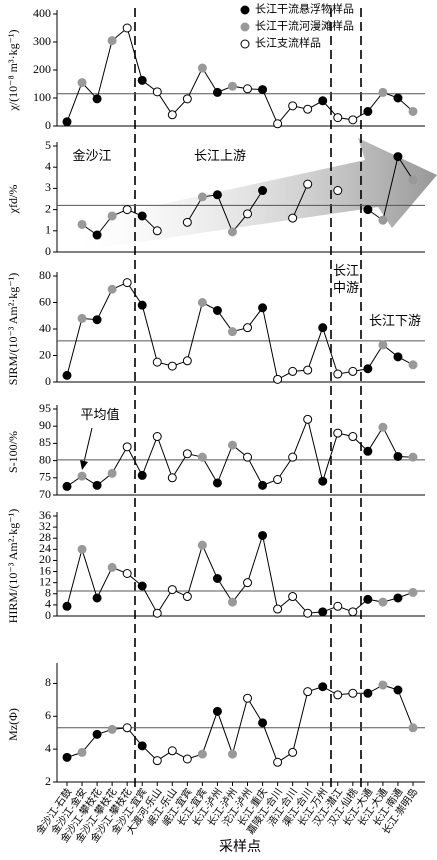  Describe the element at coordinates (48, 715) in the screenshot. I see `y-tick-label: 6` at that location.